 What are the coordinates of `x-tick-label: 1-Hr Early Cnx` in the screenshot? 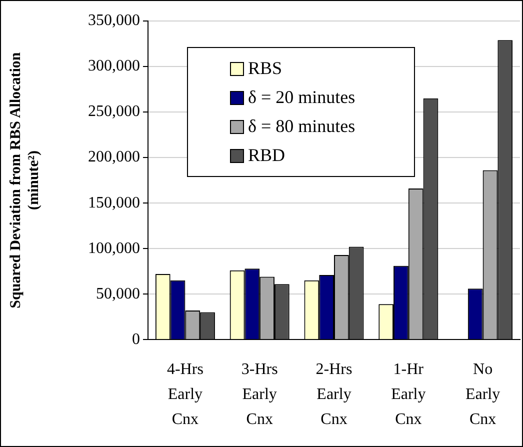 It's located at (408, 394).